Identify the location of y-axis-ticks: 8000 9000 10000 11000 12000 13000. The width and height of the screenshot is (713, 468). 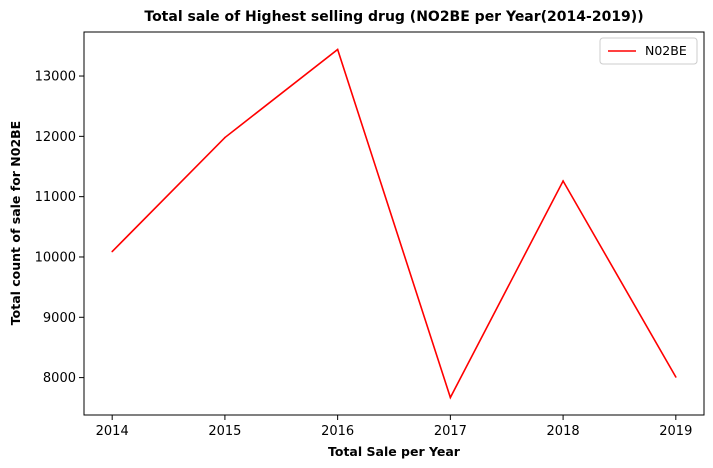
(59, 228).